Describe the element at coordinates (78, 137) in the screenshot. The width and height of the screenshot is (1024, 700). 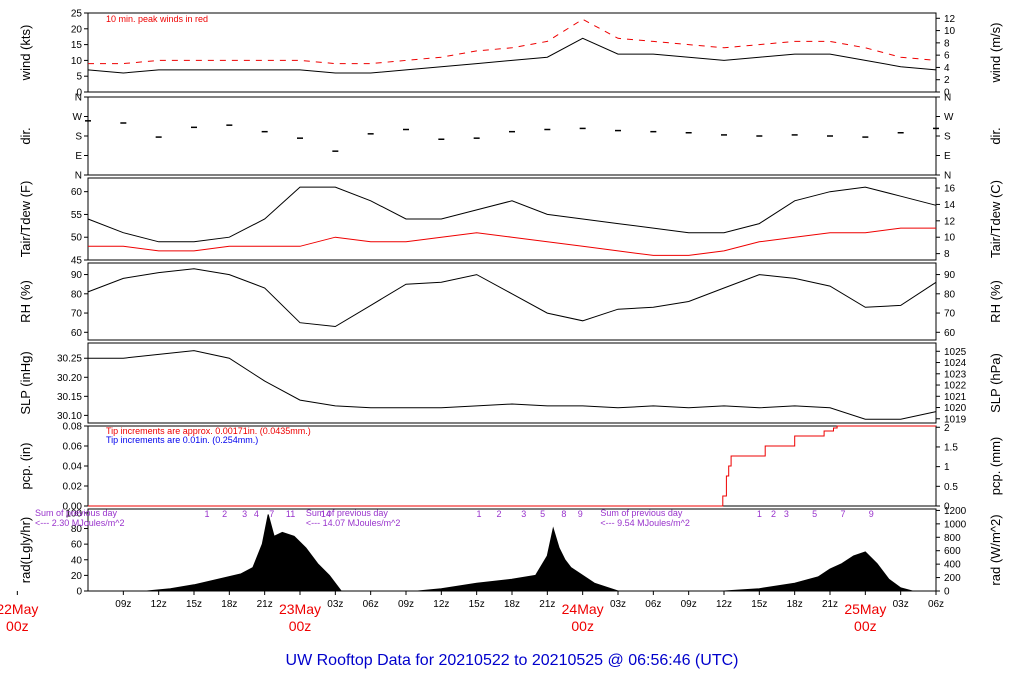
I see `left-tick-label-dir: S` at that location.